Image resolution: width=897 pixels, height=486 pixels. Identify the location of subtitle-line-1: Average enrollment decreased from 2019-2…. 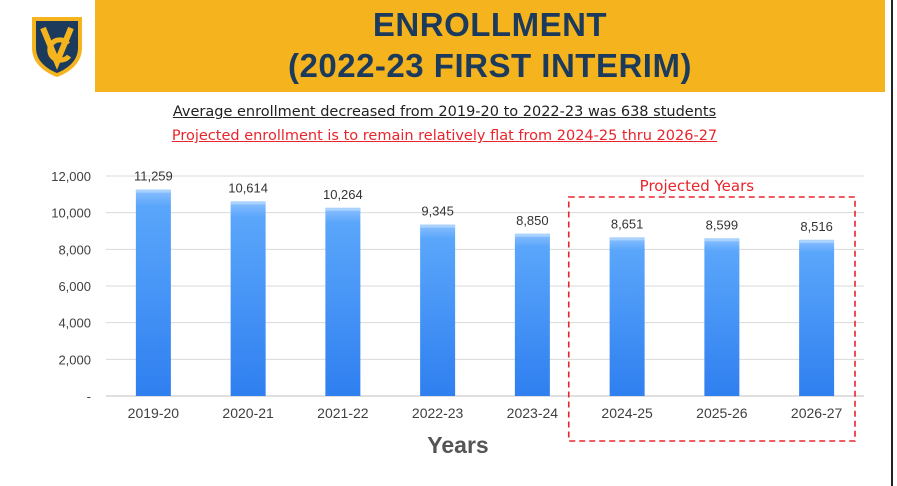
(444, 112).